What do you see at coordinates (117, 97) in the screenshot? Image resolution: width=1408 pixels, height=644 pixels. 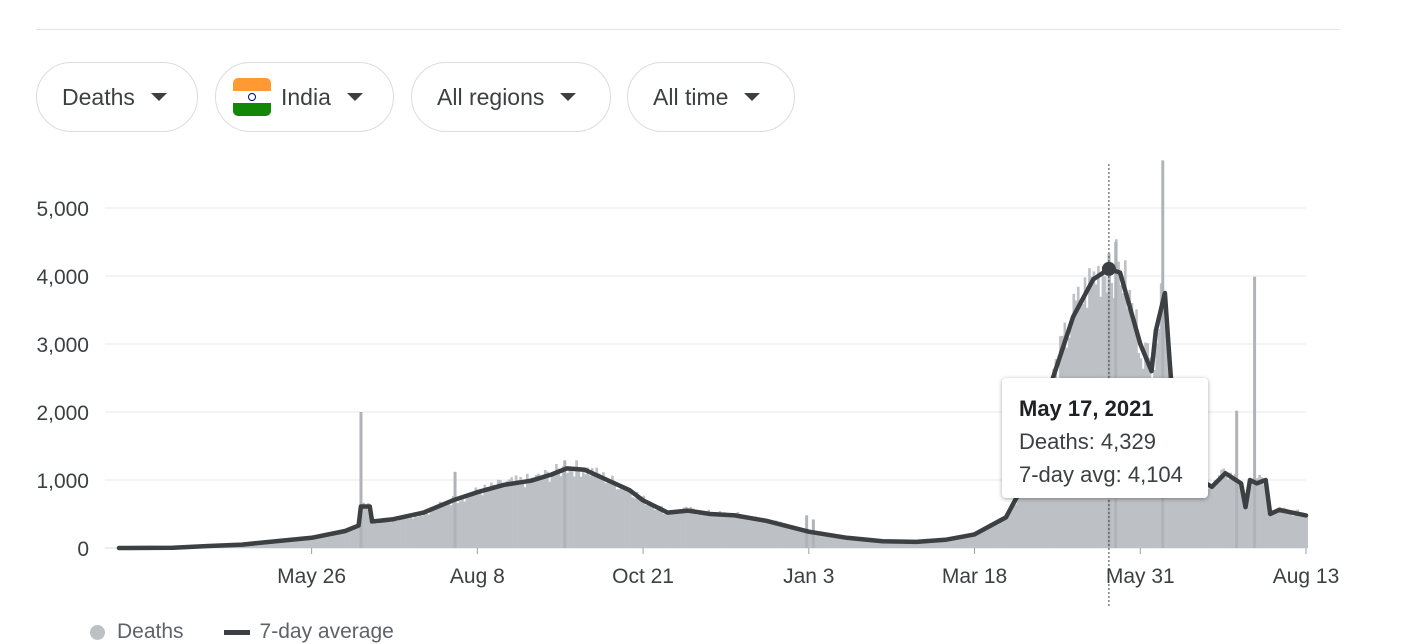 I see `metric-dropdown: Deaths` at bounding box center [117, 97].